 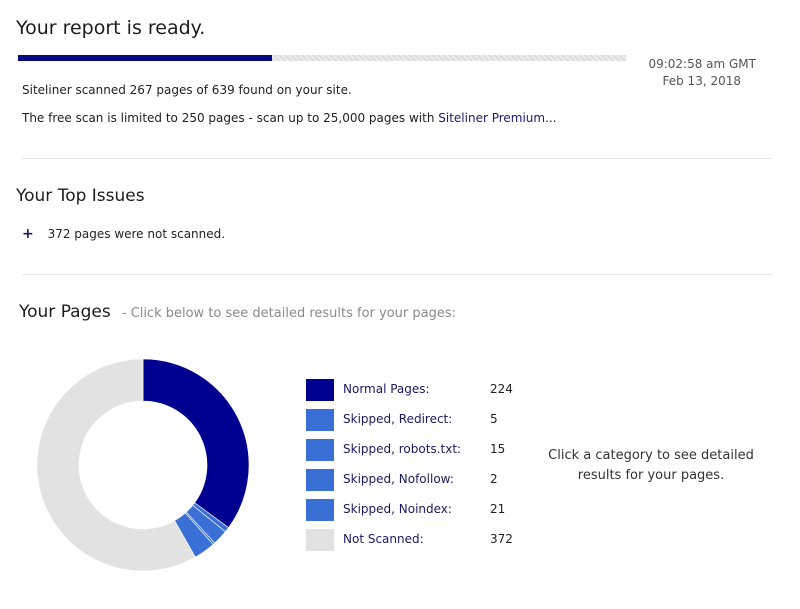 I want to click on legend-row: Normal Pages: 224, so click(x=421, y=390).